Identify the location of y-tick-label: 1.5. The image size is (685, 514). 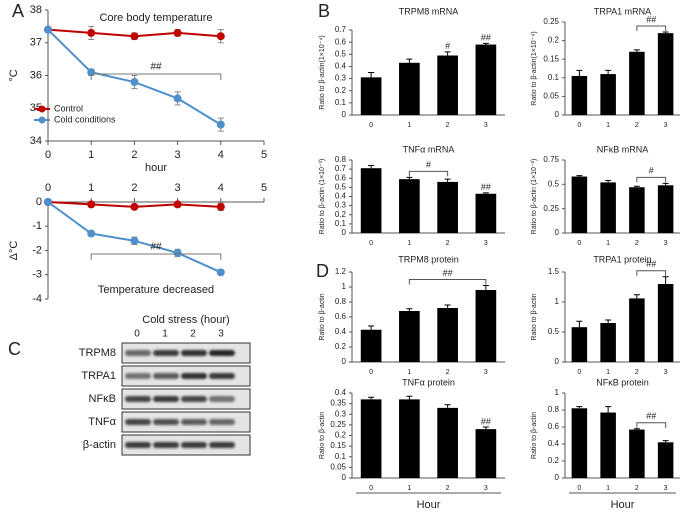
(554, 271).